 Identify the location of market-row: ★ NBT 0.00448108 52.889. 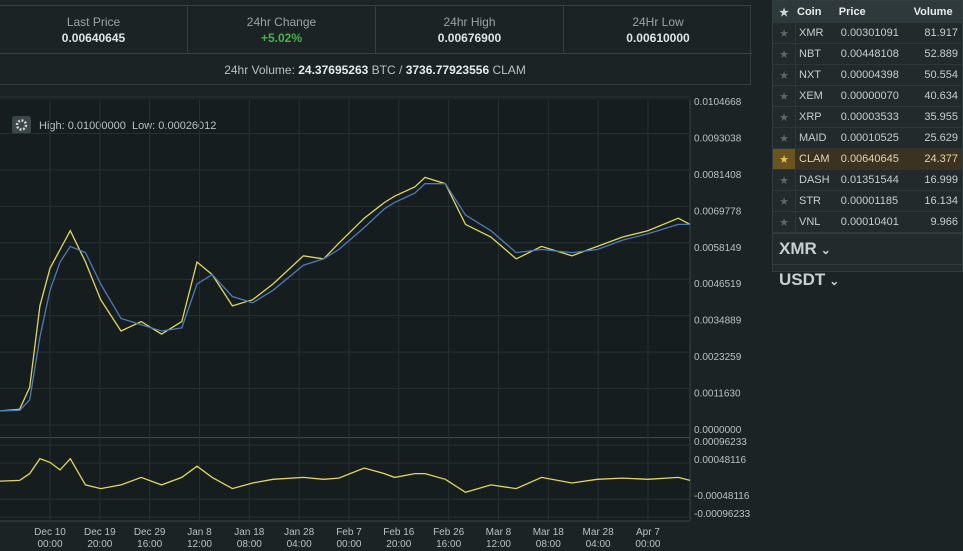
(867, 54).